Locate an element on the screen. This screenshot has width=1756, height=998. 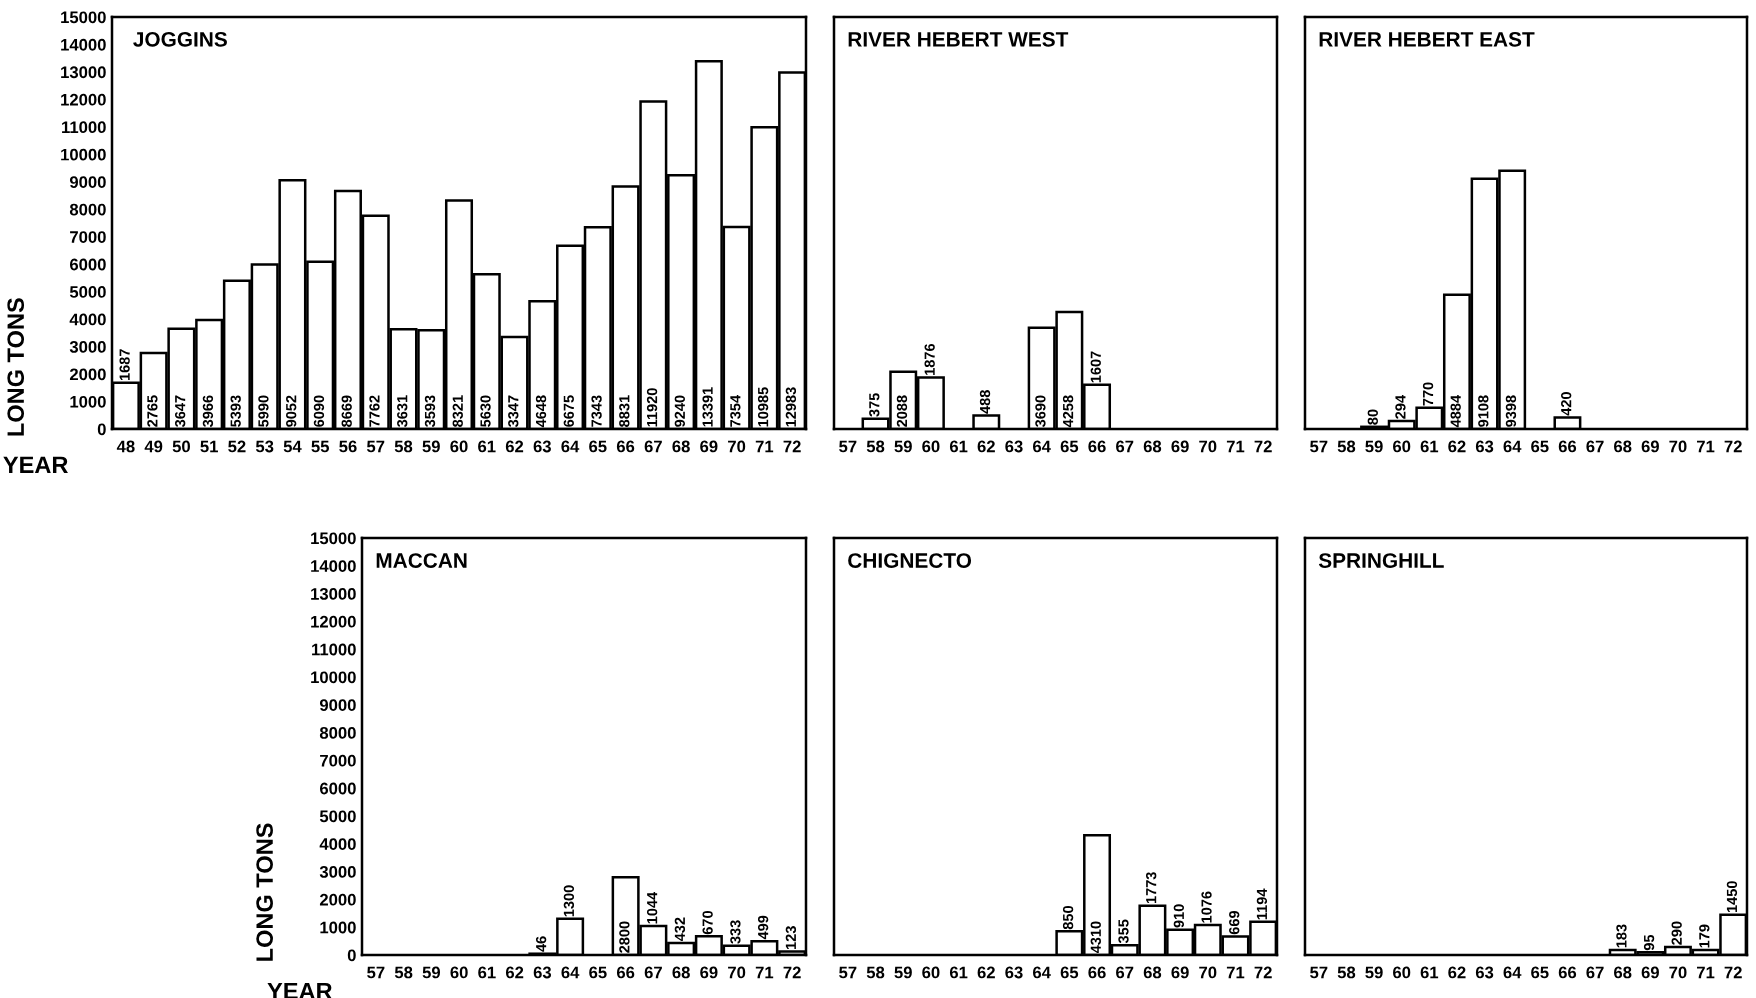
data-label: 1076 is located at coordinates (1206, 907).